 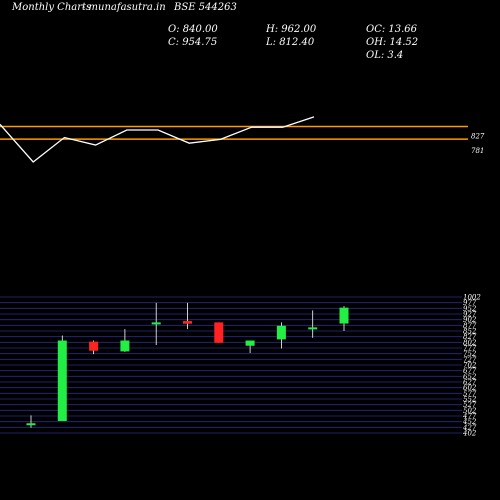 I want to click on low-value: L: 812.40, so click(x=290, y=42).